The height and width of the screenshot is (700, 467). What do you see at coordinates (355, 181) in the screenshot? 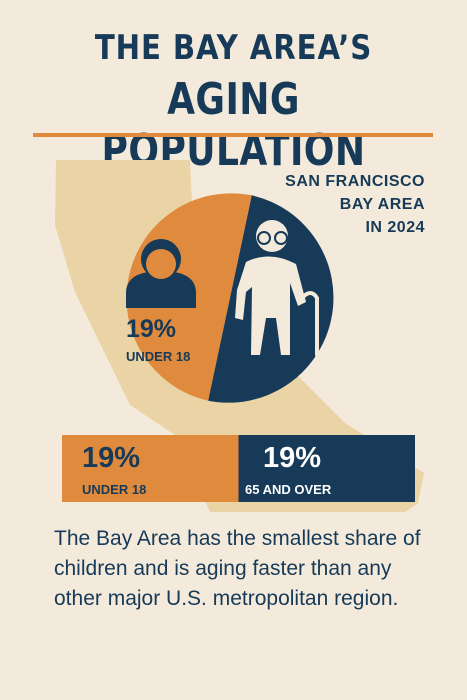
I see `region-line-1: SAN FRANCISCO` at bounding box center [355, 181].